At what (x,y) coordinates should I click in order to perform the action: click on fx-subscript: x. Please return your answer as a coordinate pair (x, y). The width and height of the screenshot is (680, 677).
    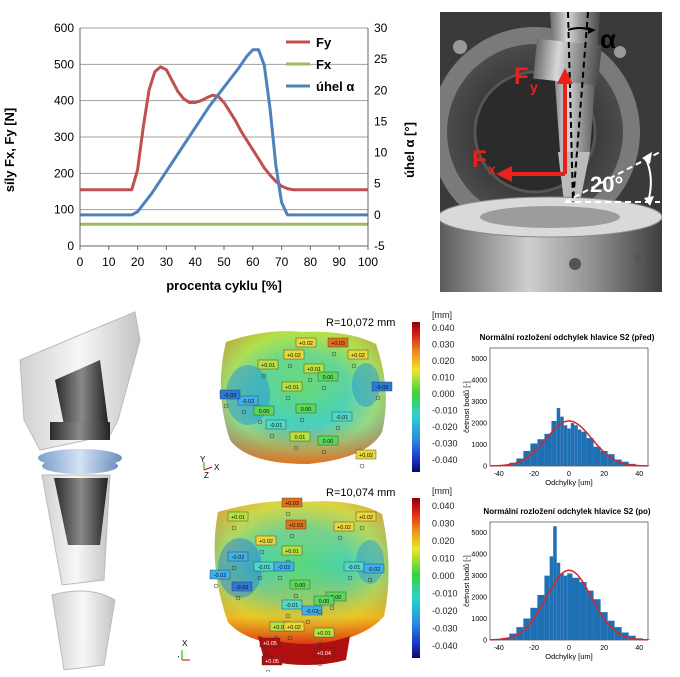
    Looking at the image, I should click on (492, 169).